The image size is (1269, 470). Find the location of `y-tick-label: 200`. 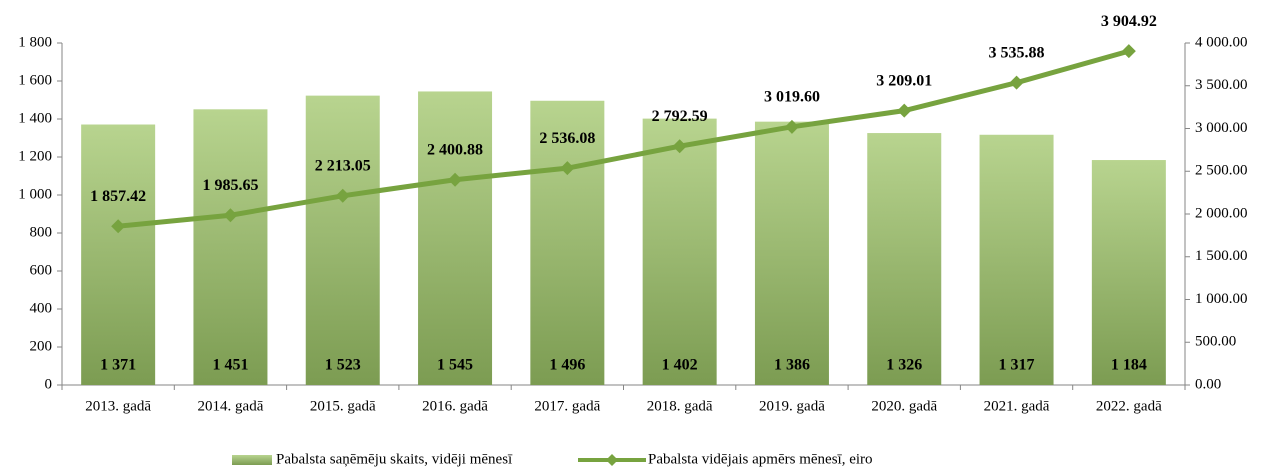

y-tick-label: 200 is located at coordinates (41, 346).